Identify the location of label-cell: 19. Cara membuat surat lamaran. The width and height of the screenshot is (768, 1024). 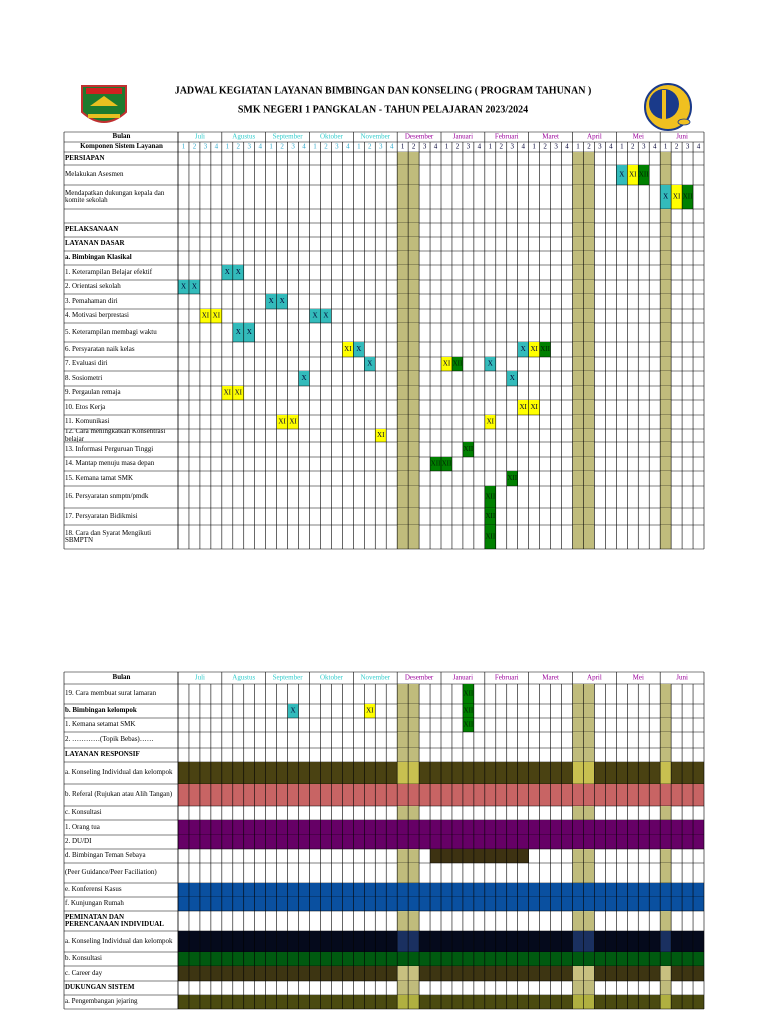
(110, 694).